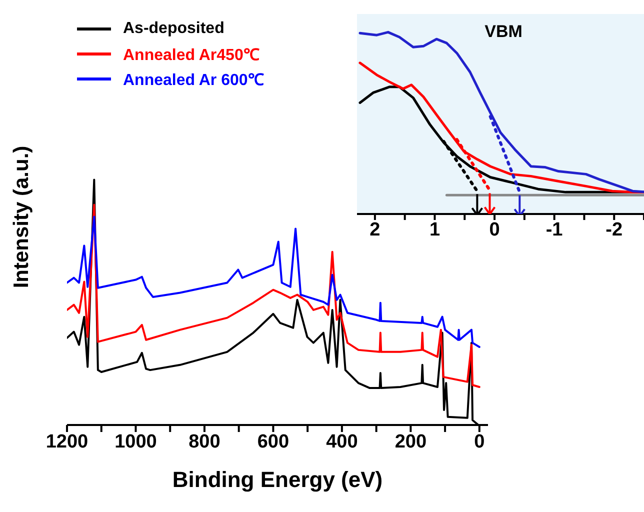  Describe the element at coordinates (342, 441) in the screenshot. I see `x-tick-label: 400` at that location.